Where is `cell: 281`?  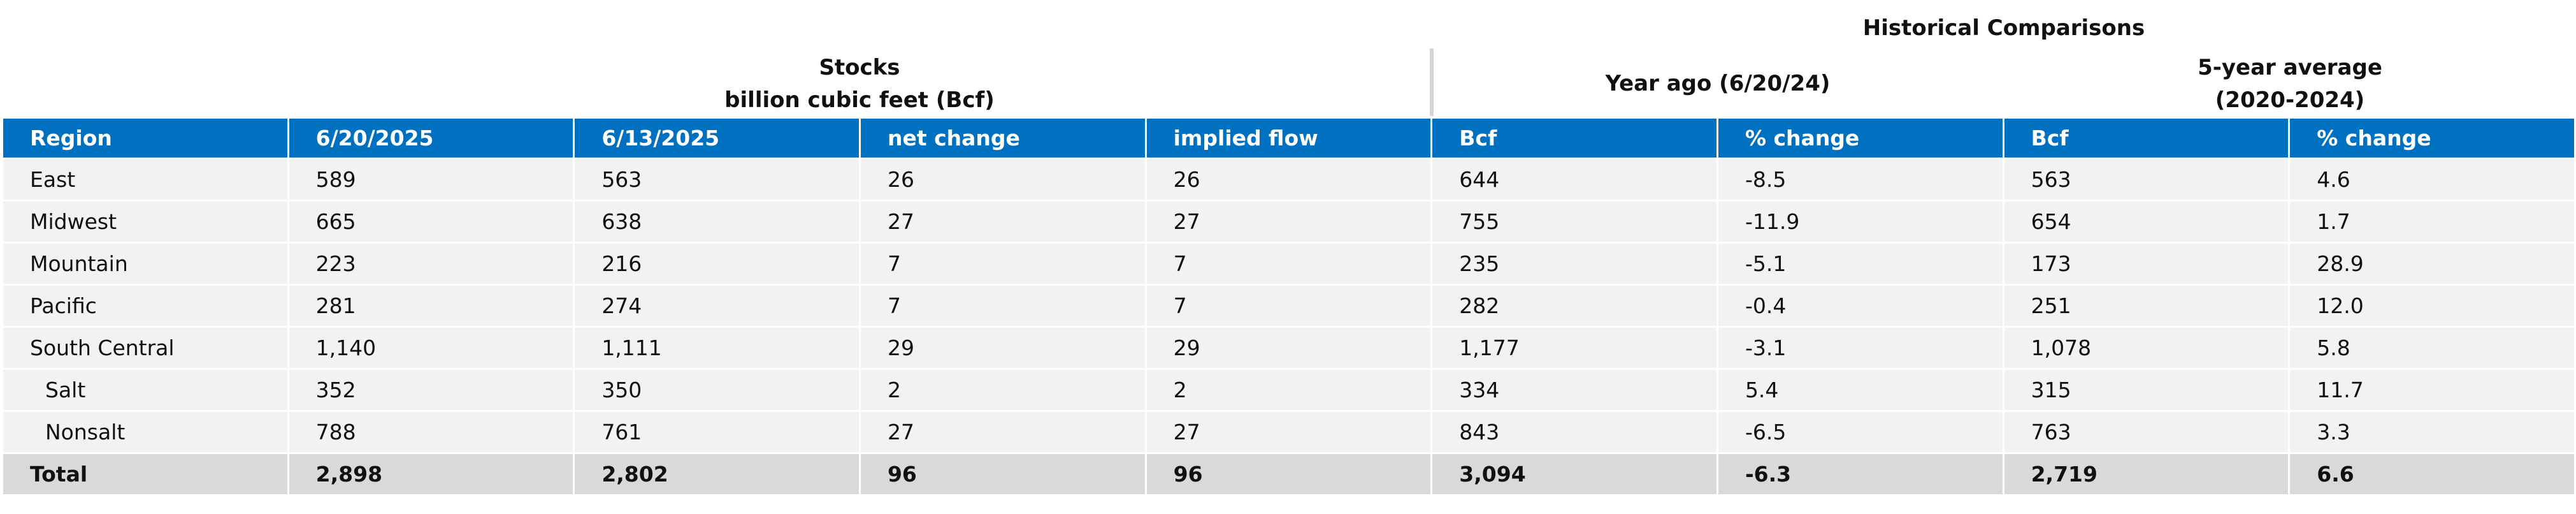
cell: 281 is located at coordinates (431, 306).